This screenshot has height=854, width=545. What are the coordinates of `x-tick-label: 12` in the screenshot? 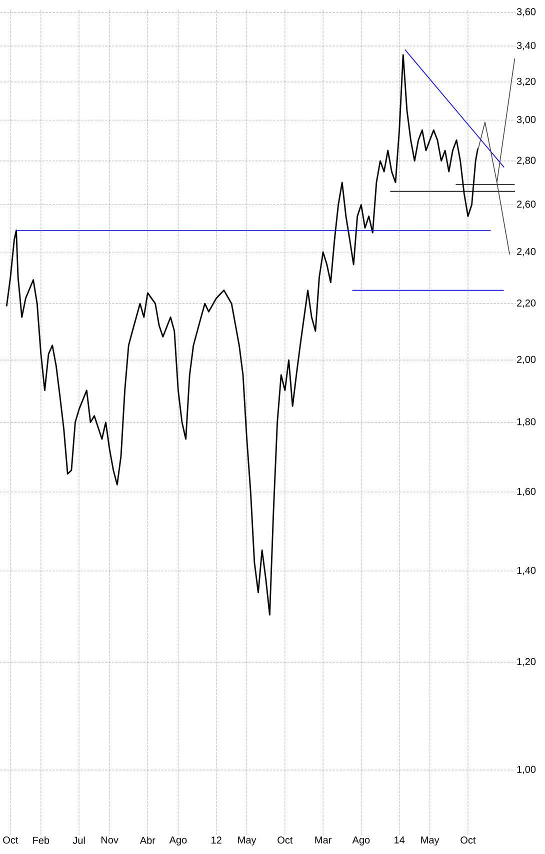 It's located at (217, 840).